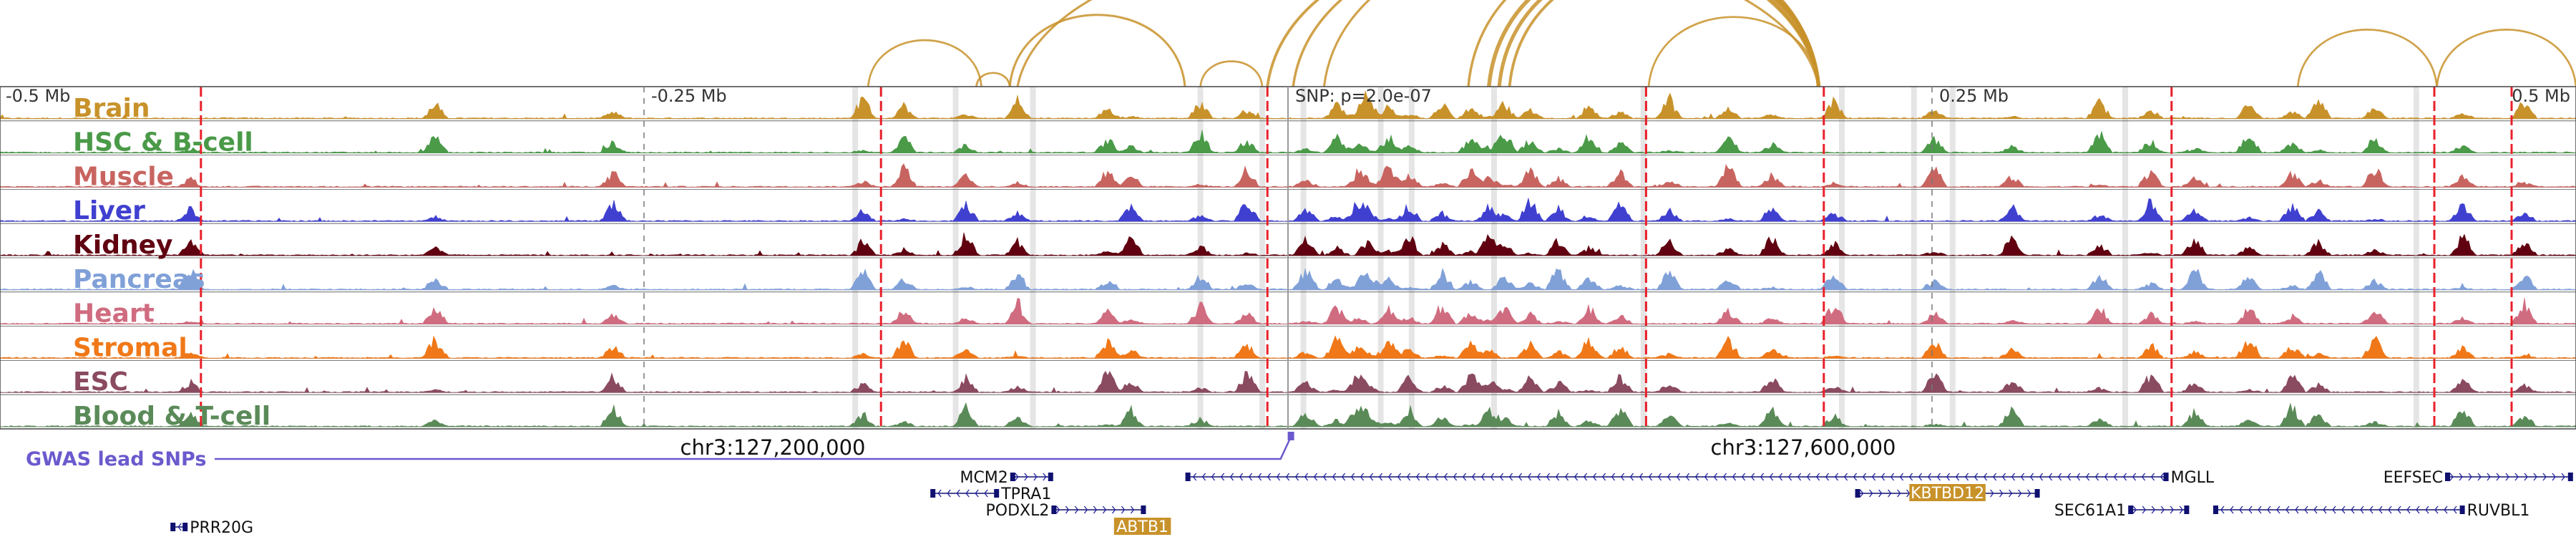 This screenshot has height=537, width=2576. I want to click on gene-ruvbl1: RUVBL1, so click(2371, 511).